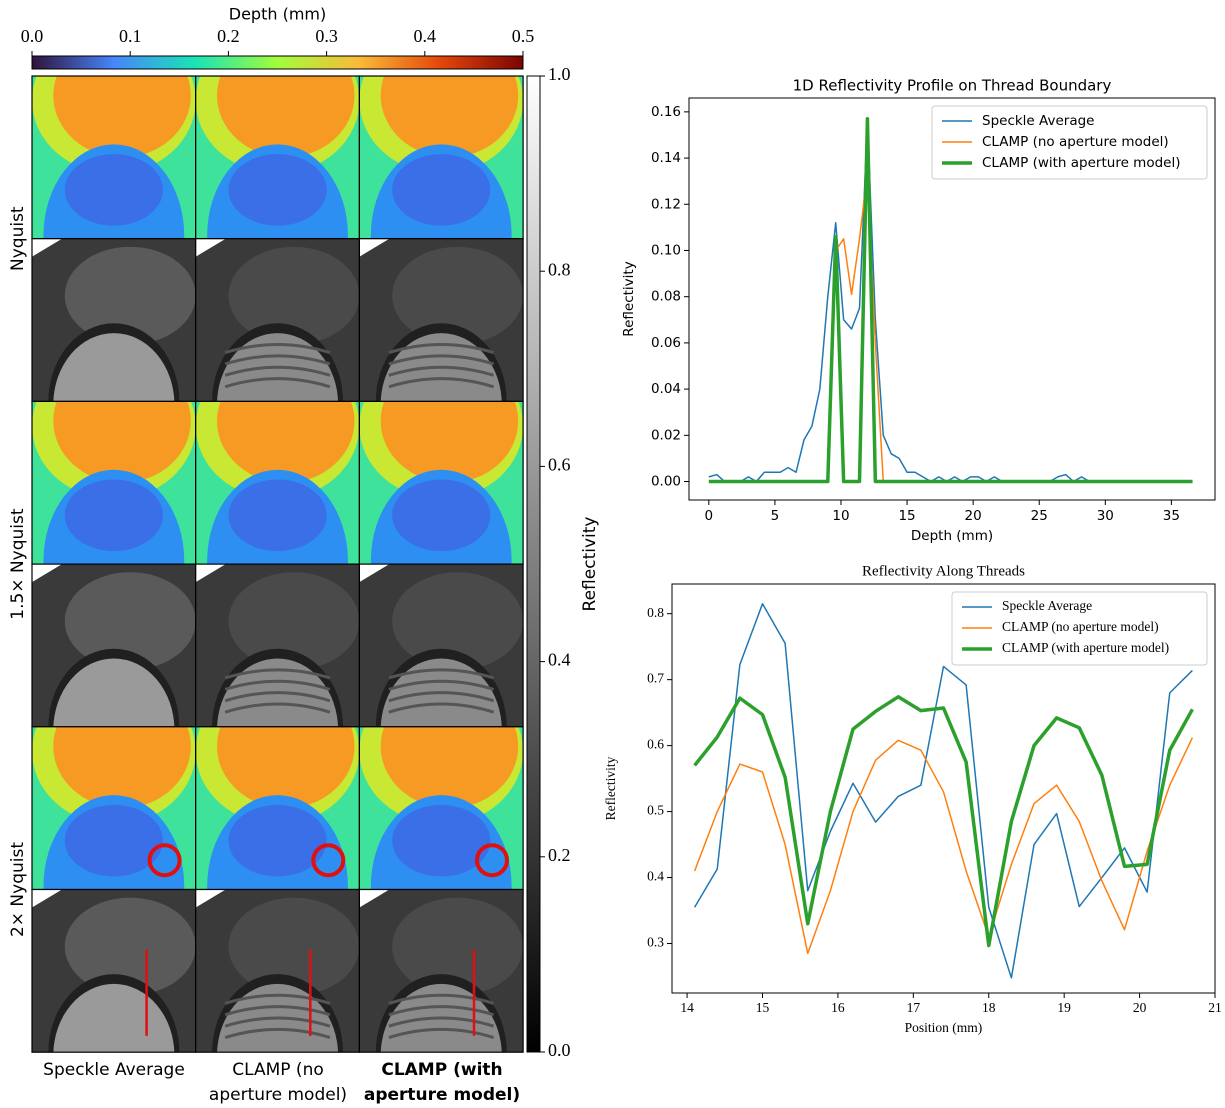 Image resolution: width=1225 pixels, height=1108 pixels. What do you see at coordinates (666, 389) in the screenshot?
I see `y-tick-label: 0.04` at bounding box center [666, 389].